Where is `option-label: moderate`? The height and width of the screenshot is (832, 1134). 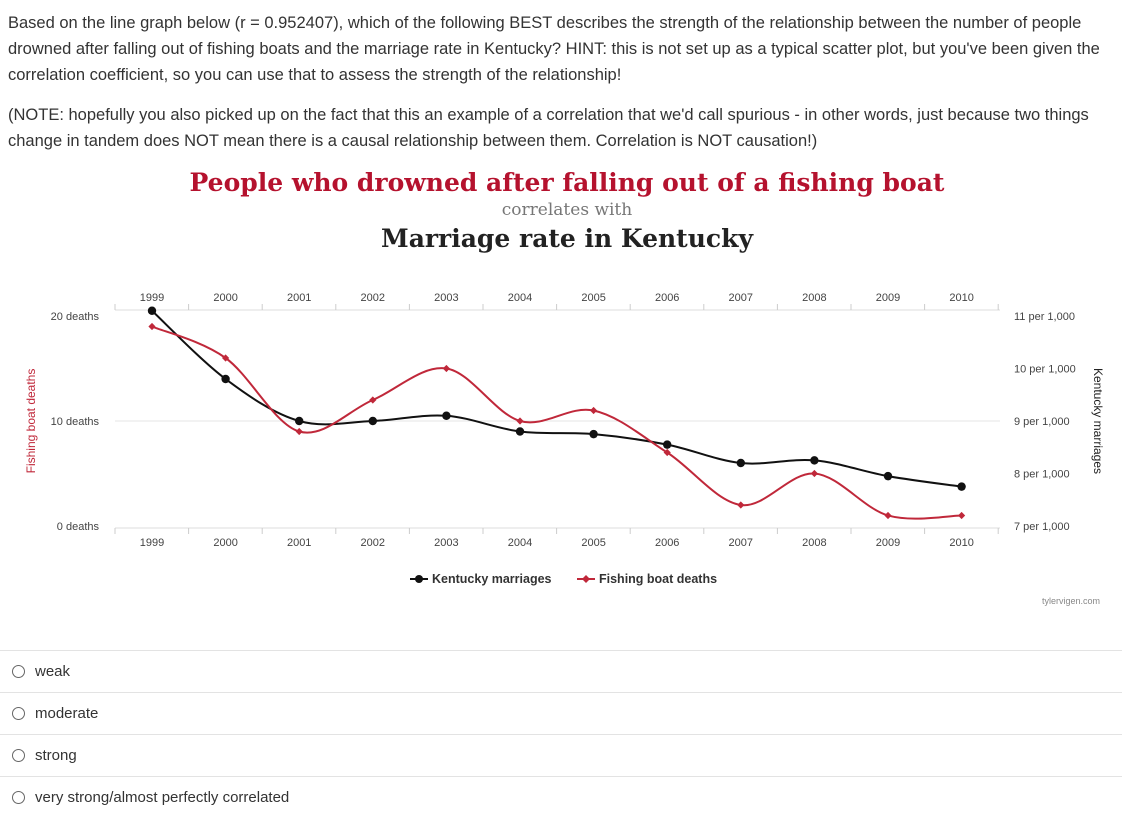 option-label: moderate is located at coordinates (67, 713).